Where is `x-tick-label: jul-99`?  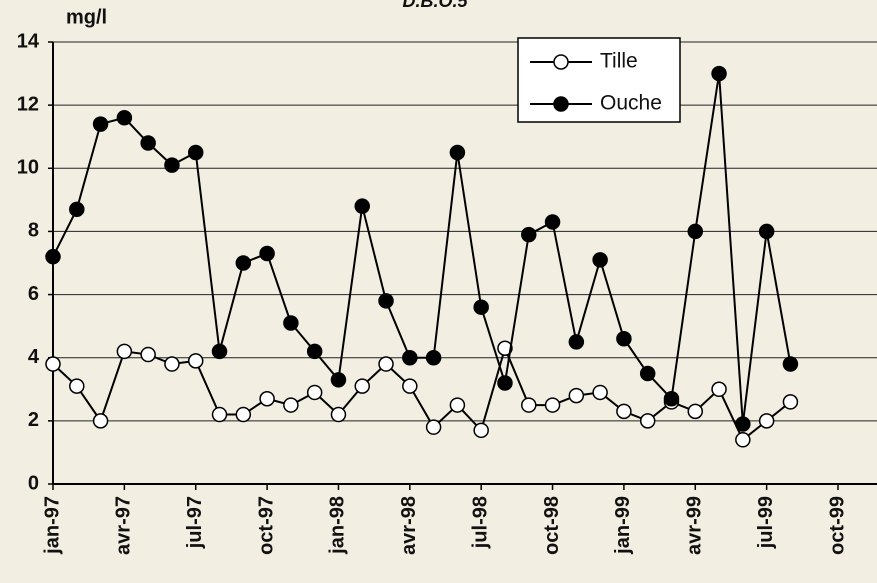
x-tick-label: jul-99 is located at coordinates (766, 522).